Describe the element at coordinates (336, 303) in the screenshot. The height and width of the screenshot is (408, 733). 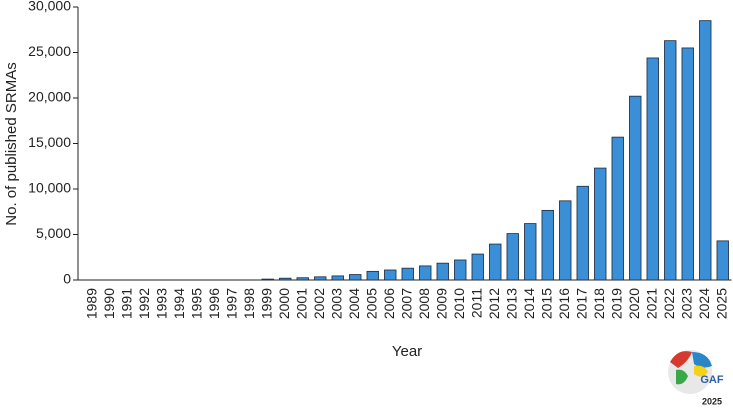
I see `x-tick-label: 2003` at that location.